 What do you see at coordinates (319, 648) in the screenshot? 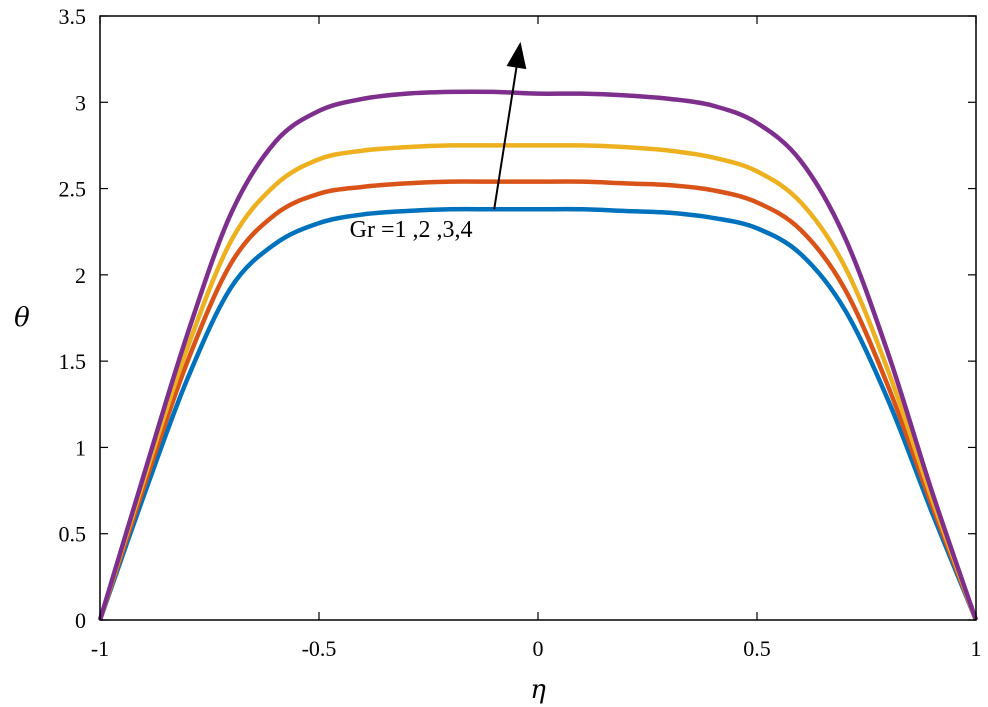
I see `x-tick-label: -0.5` at bounding box center [319, 648].